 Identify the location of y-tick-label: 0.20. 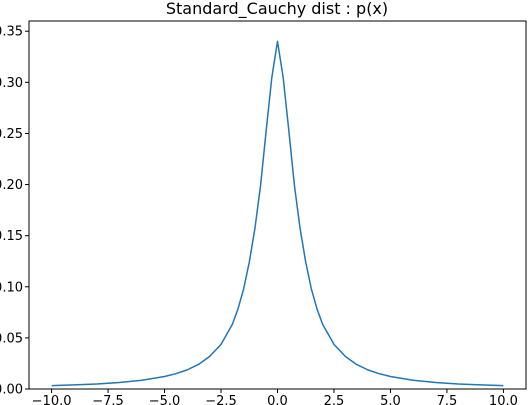
(11, 185).